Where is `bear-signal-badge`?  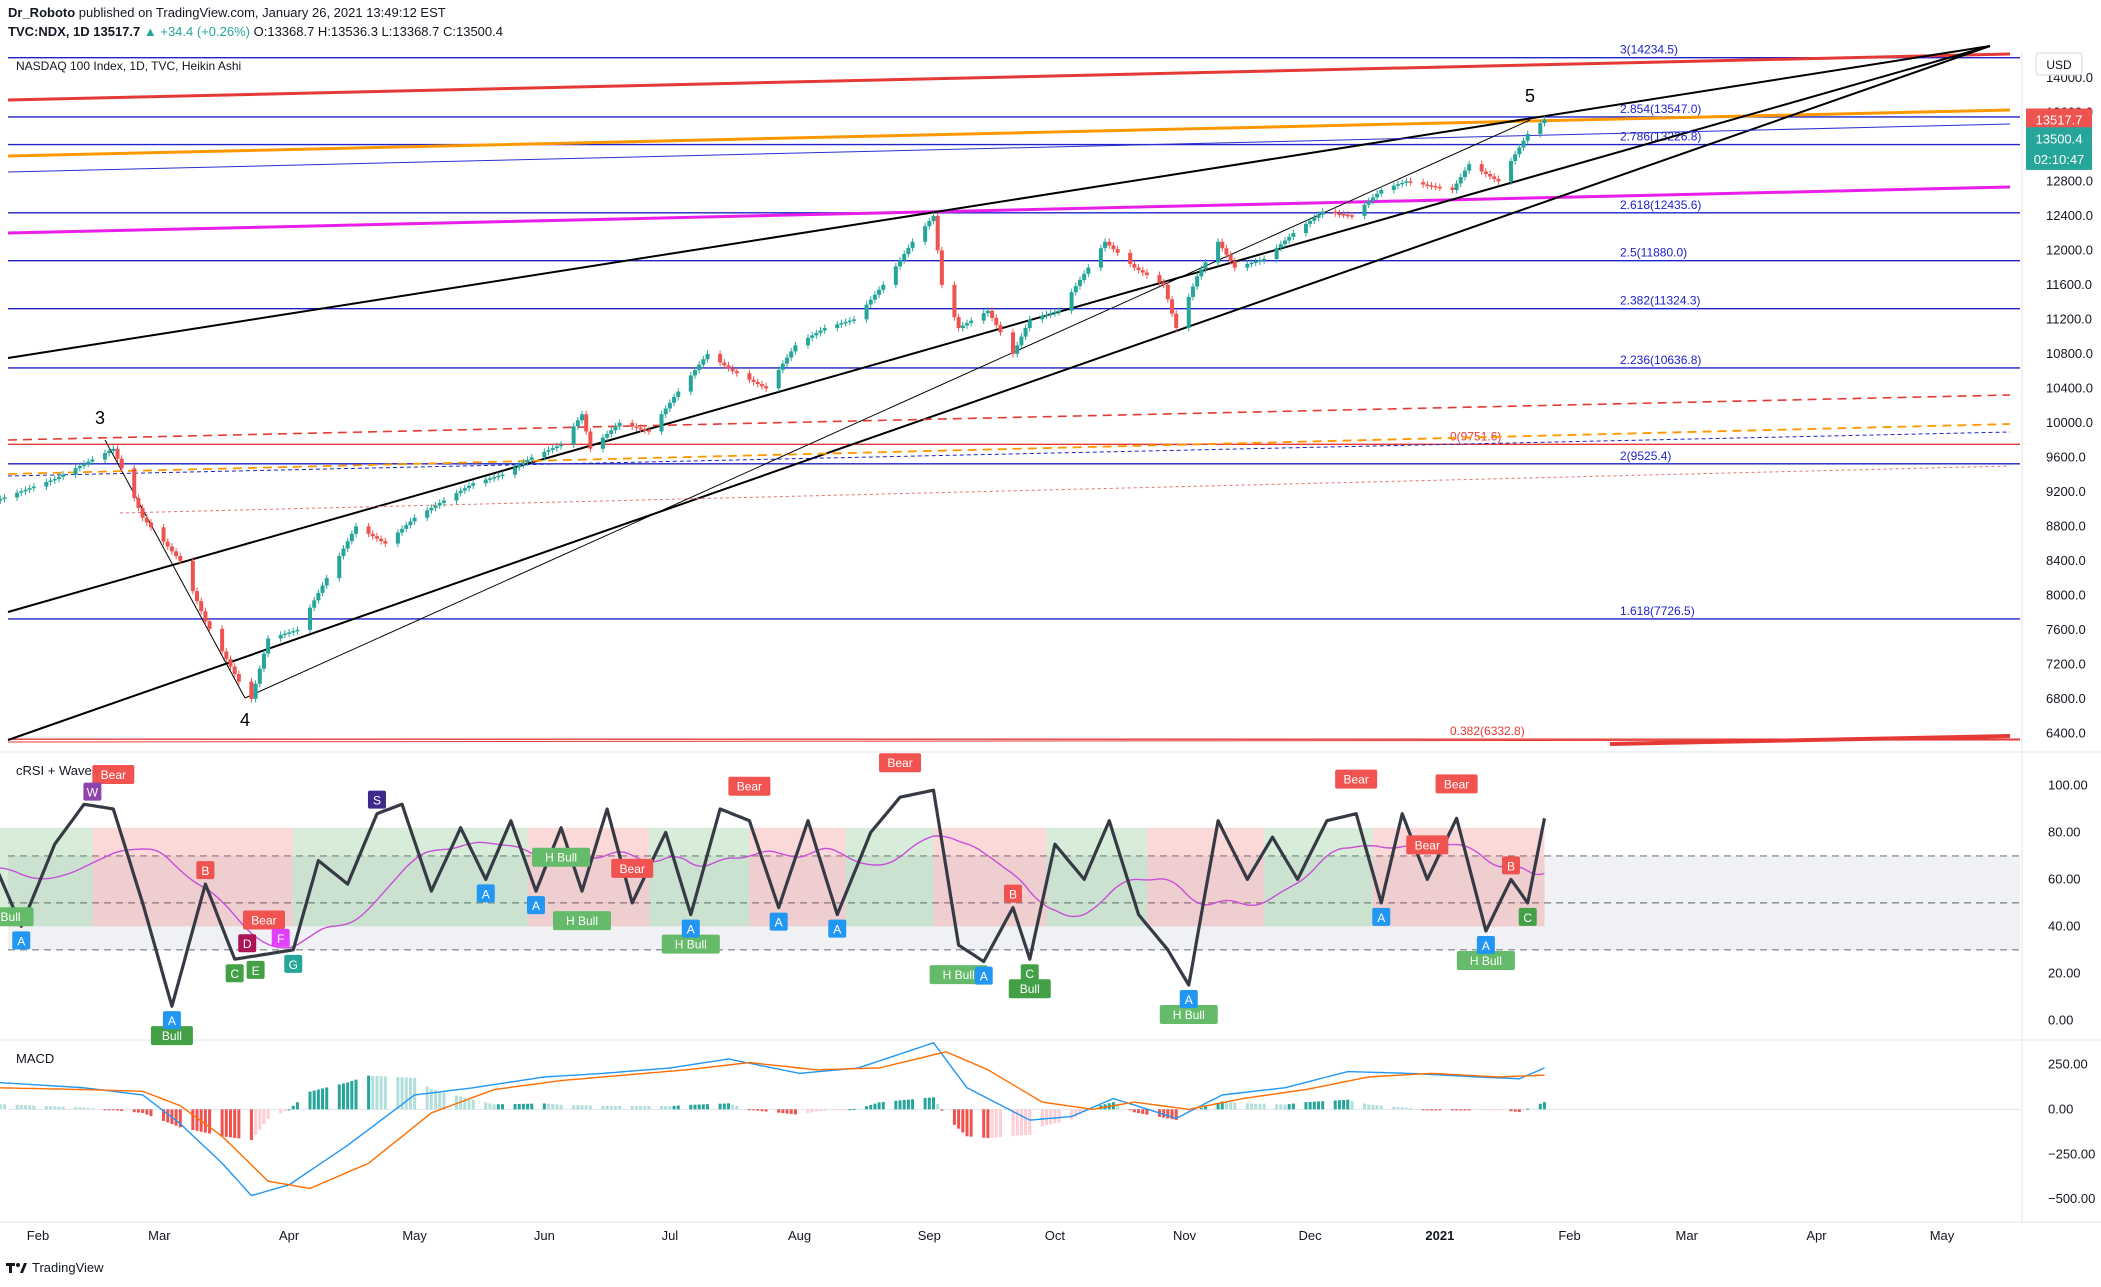
bear-signal-badge is located at coordinates (263, 920).